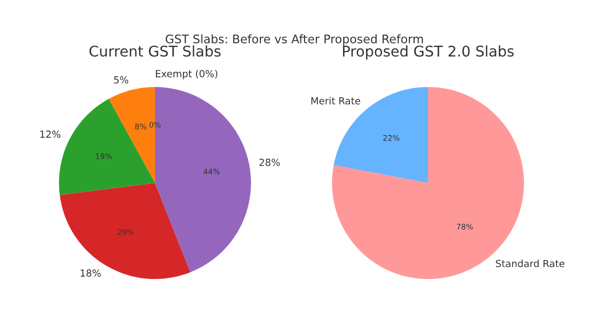 This screenshot has height=335, width=589. I want to click on slice-label: 28%, so click(269, 162).